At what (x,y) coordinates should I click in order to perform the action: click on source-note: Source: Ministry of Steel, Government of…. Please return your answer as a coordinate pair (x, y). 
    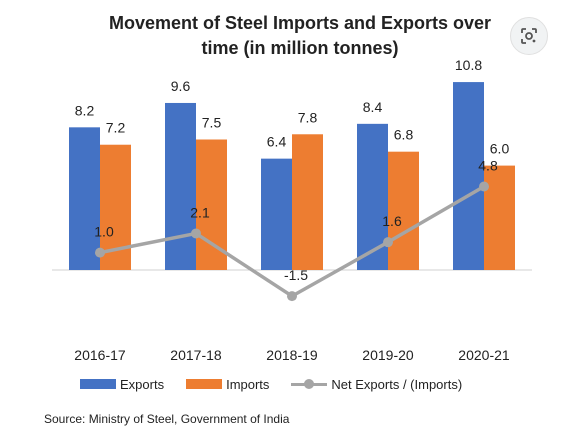
    Looking at the image, I should click on (167, 419).